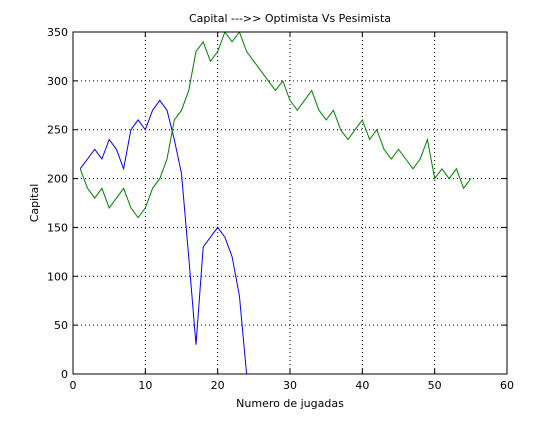 The width and height of the screenshot is (560, 424). Describe the element at coordinates (57, 32) in the screenshot. I see `y-tick-label: 350` at that location.